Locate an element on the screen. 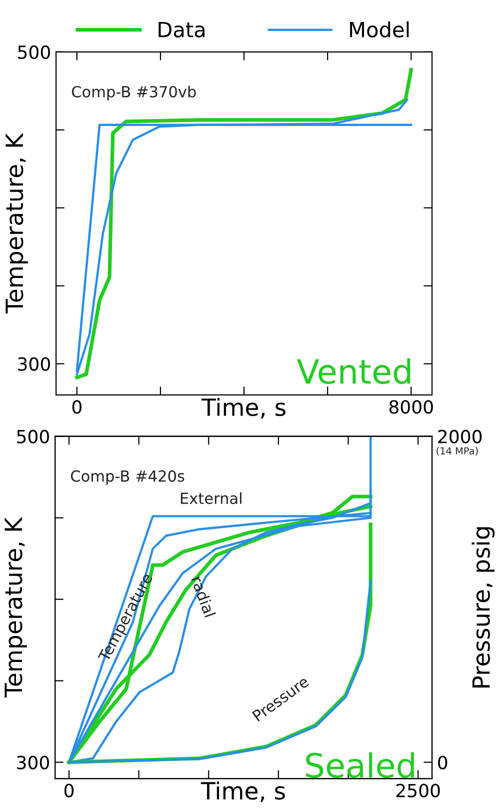 The height and width of the screenshot is (811, 496). legend-label: Data is located at coordinates (181, 30).